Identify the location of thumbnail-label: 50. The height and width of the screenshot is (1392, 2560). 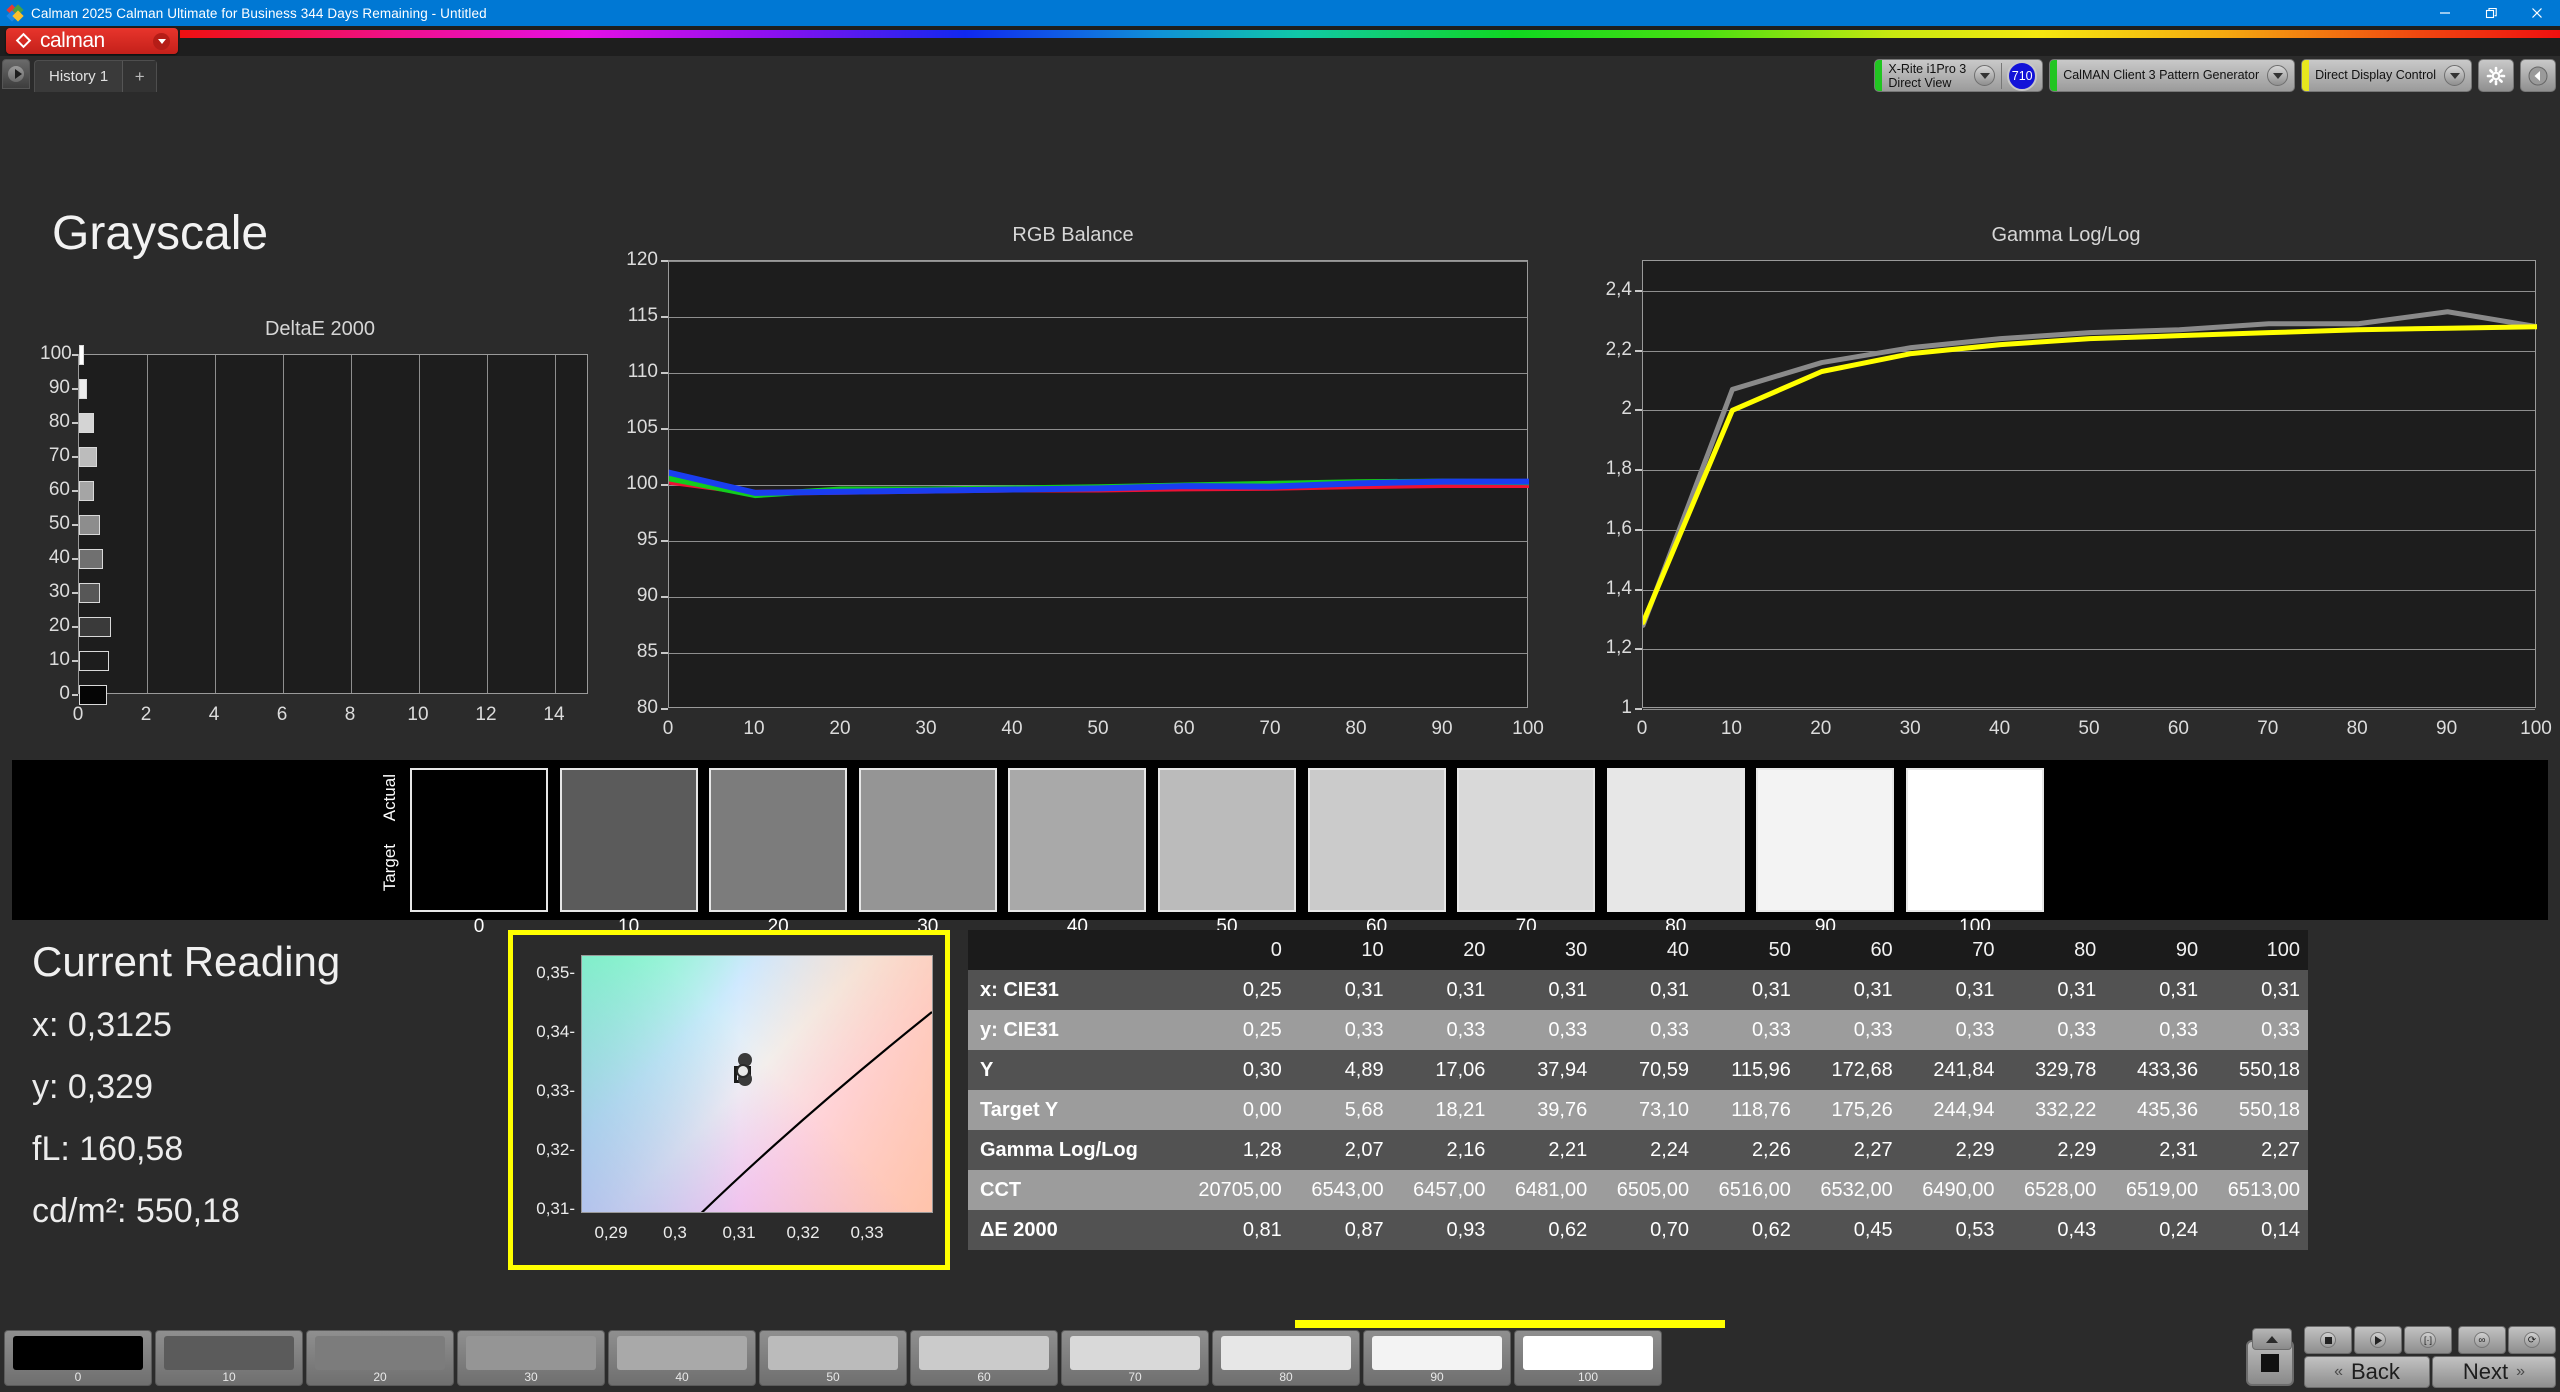
(833, 1377).